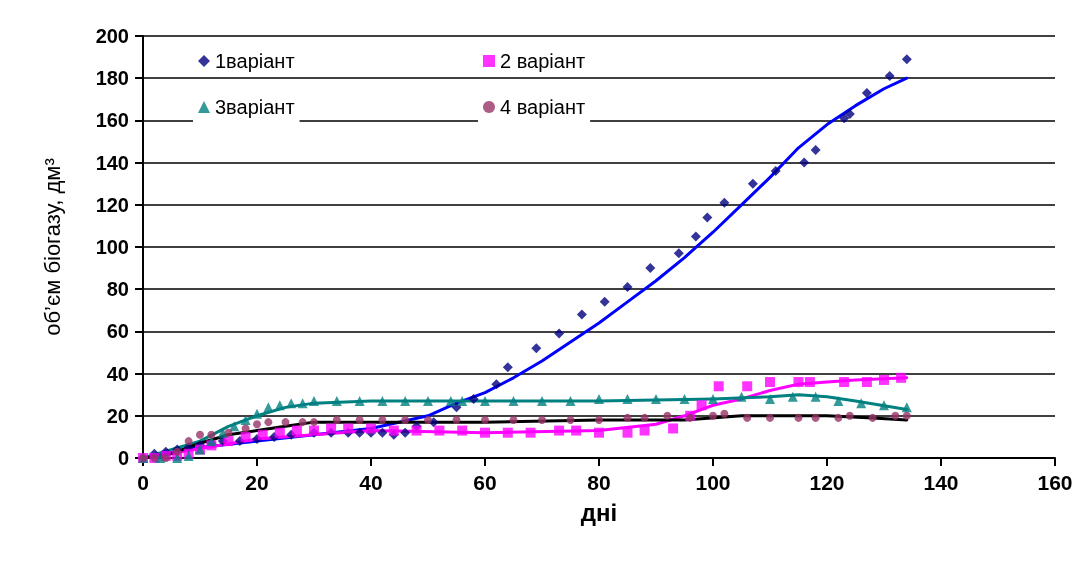  I want to click on legend-label: 4 варіант, so click(543, 107).